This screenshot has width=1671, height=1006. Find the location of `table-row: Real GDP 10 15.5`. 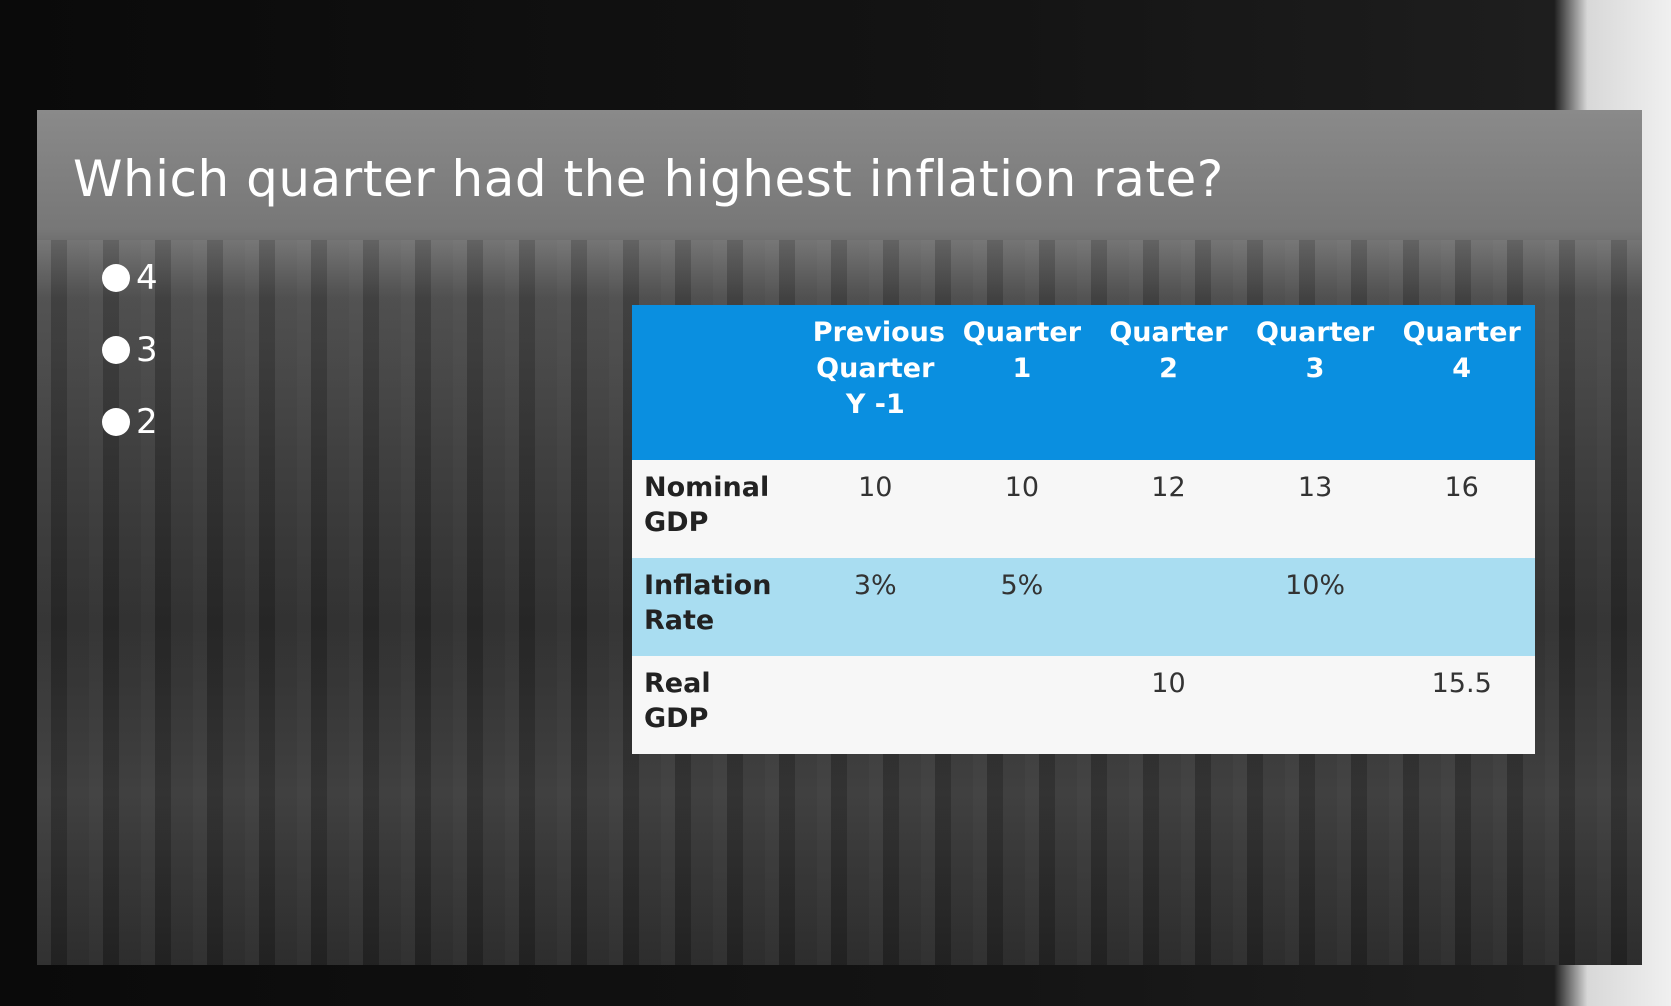

table-row: Real GDP 10 15.5 is located at coordinates (1083, 705).